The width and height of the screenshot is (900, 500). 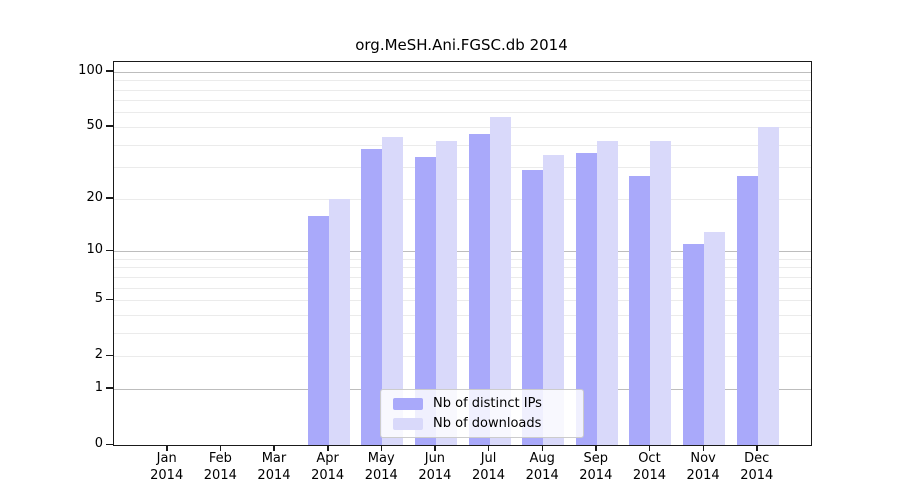 I want to click on chart-title: org.MeSH.Ani.FGSC.db 2014, so click(x=461, y=45).